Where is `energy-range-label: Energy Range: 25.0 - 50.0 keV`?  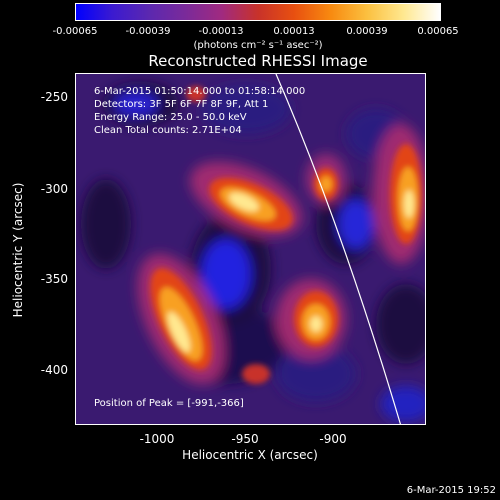 energy-range-label: Energy Range: 25.0 - 50.0 keV is located at coordinates (170, 117).